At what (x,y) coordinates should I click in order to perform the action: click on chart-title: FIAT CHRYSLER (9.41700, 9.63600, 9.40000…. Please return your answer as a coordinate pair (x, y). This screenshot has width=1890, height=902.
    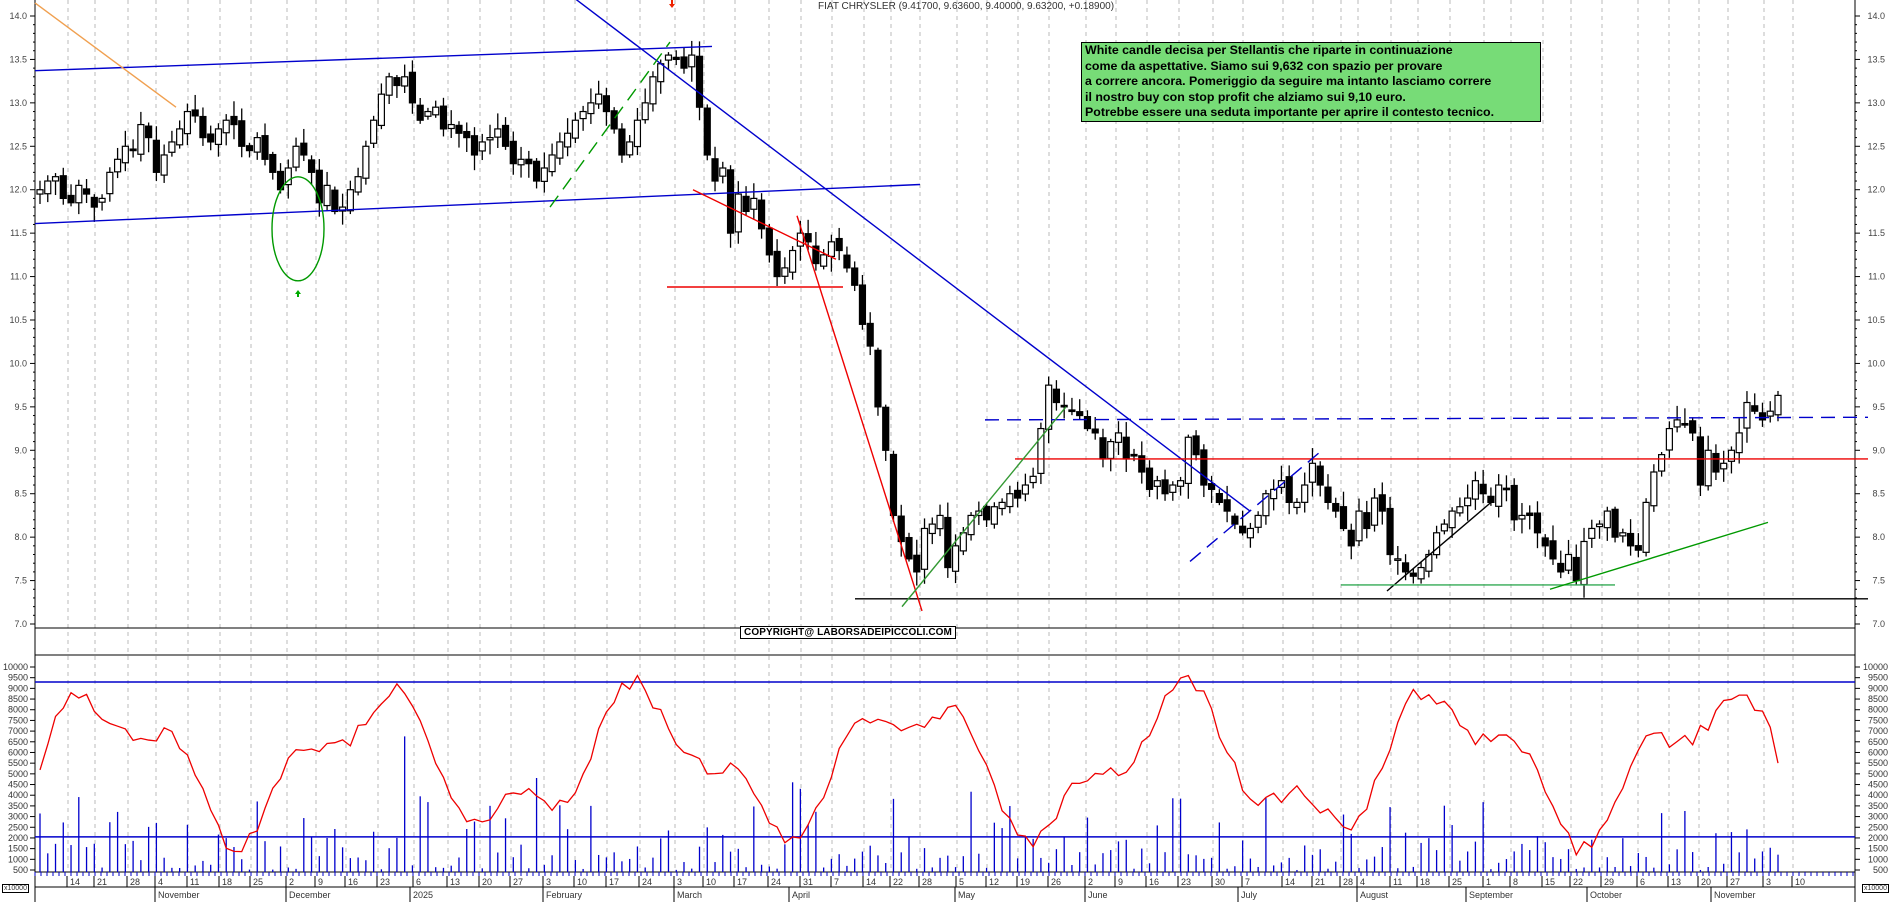
    Looking at the image, I should click on (966, 6).